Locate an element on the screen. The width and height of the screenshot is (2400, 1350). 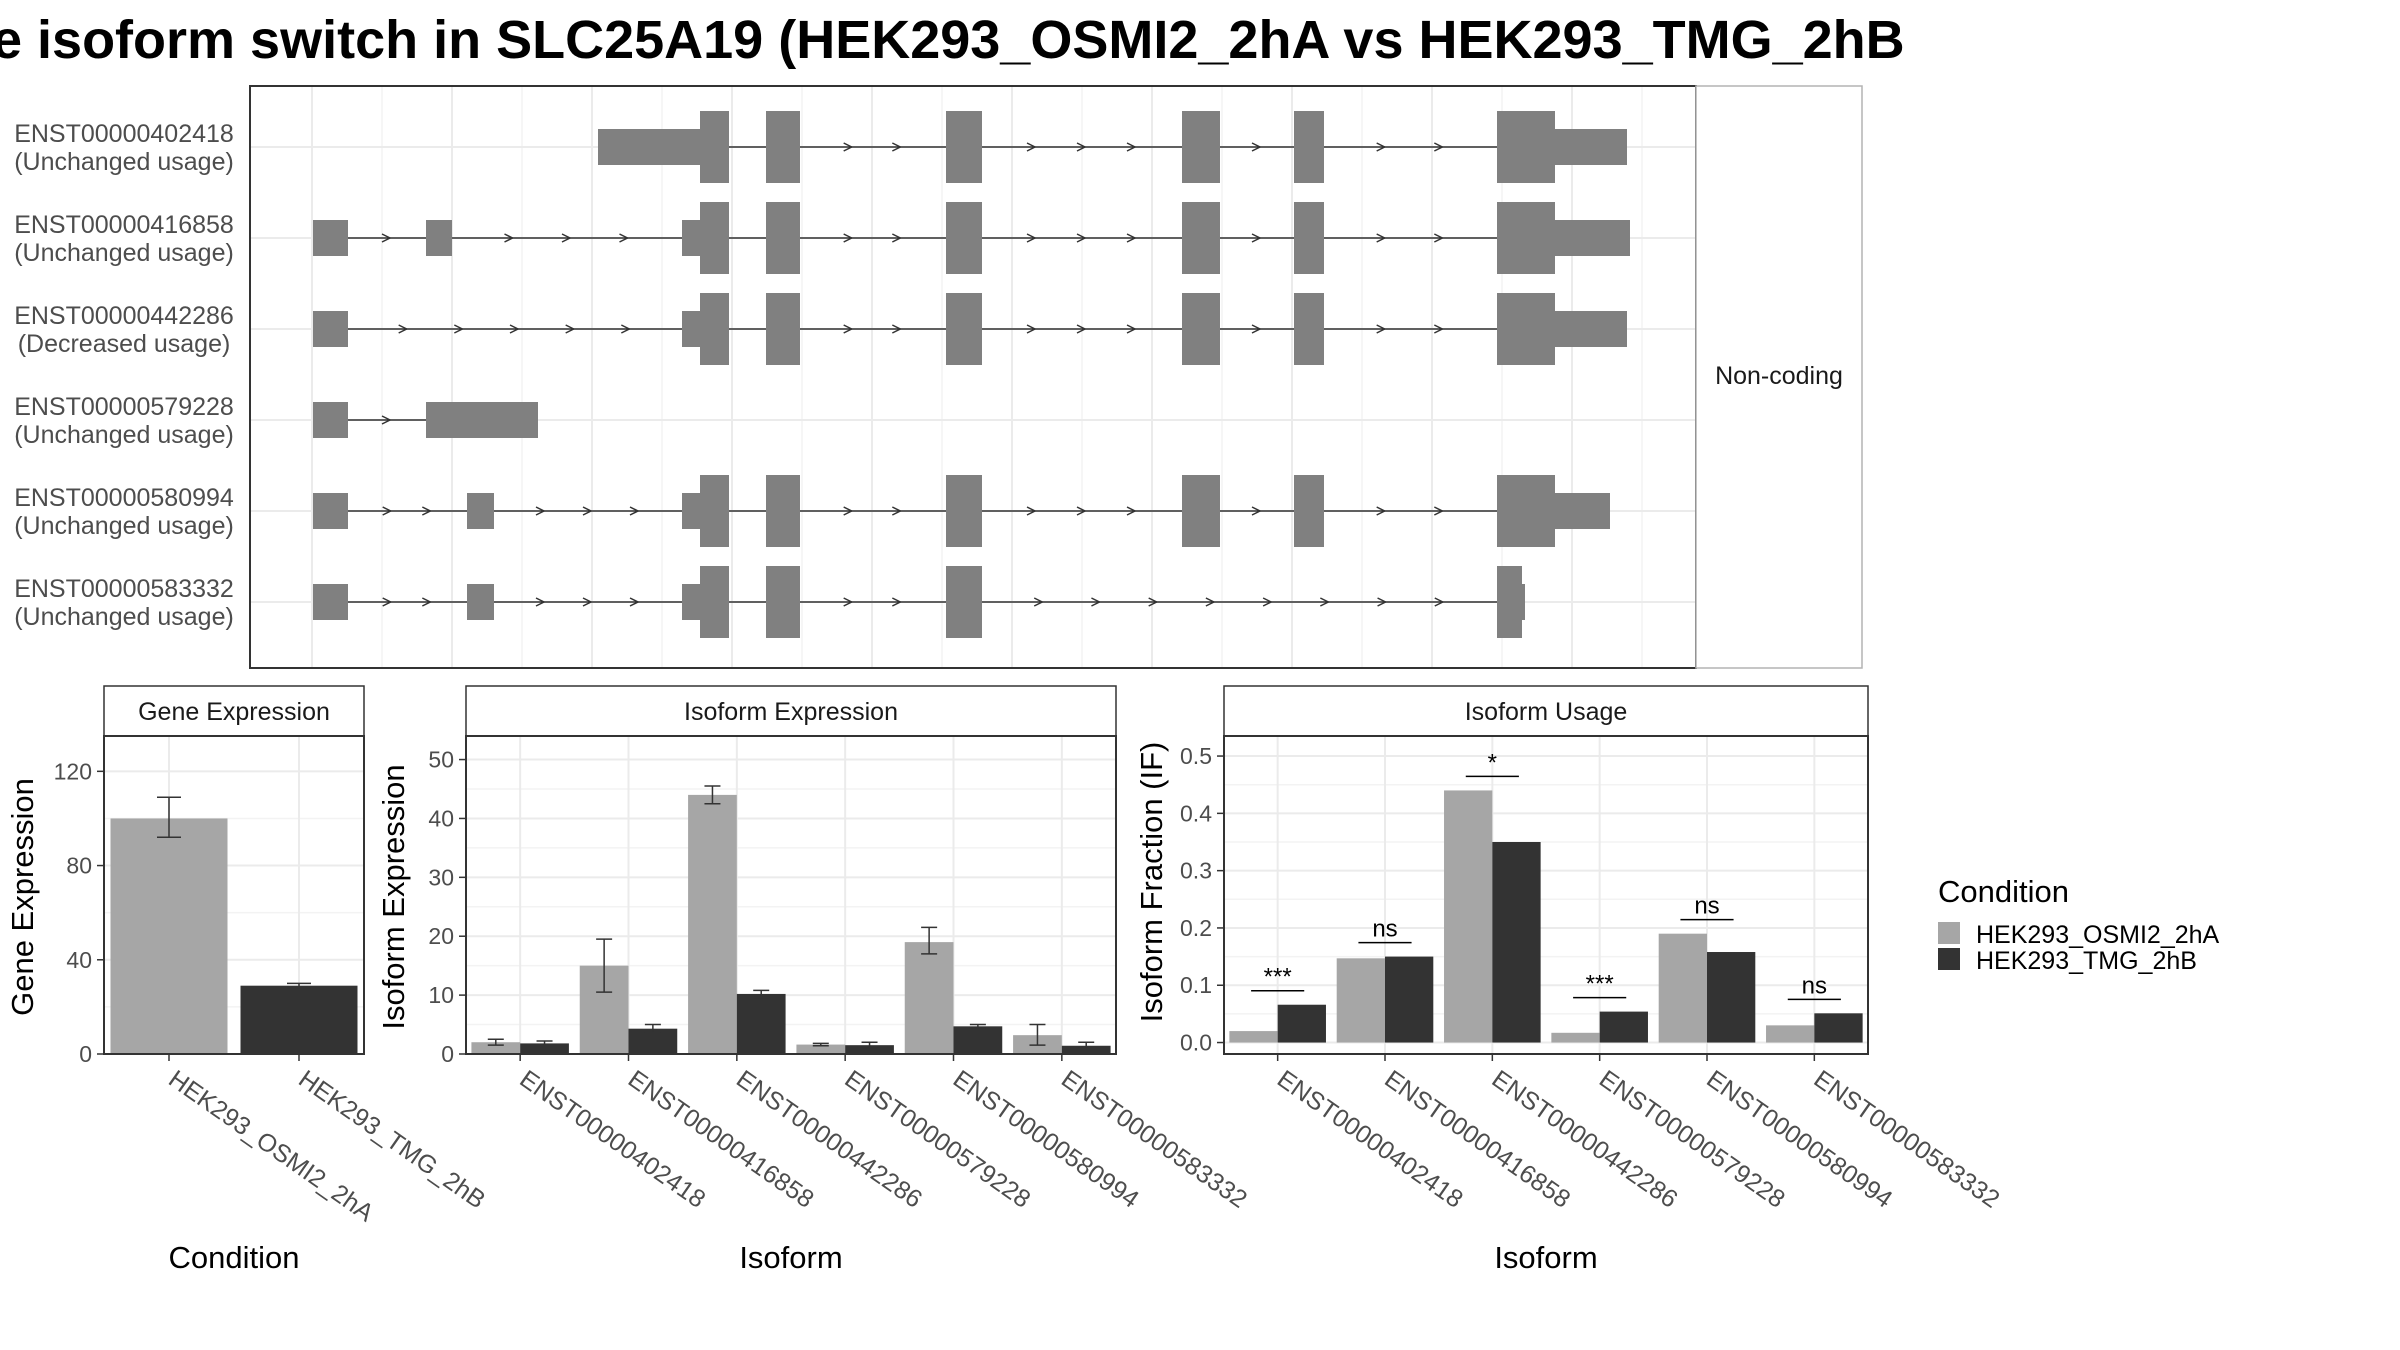
isoform-expression-strip-title: Isoform Expression is located at coordinates (791, 712).